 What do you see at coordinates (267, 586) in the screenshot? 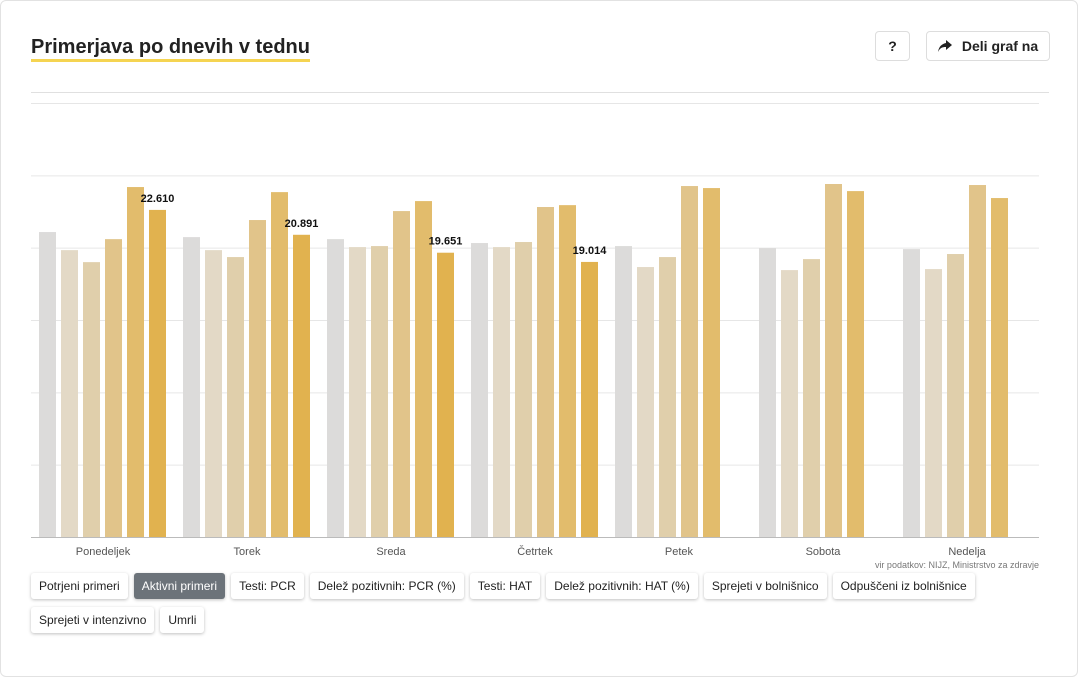
I see `tab: Testi: PCR` at bounding box center [267, 586].